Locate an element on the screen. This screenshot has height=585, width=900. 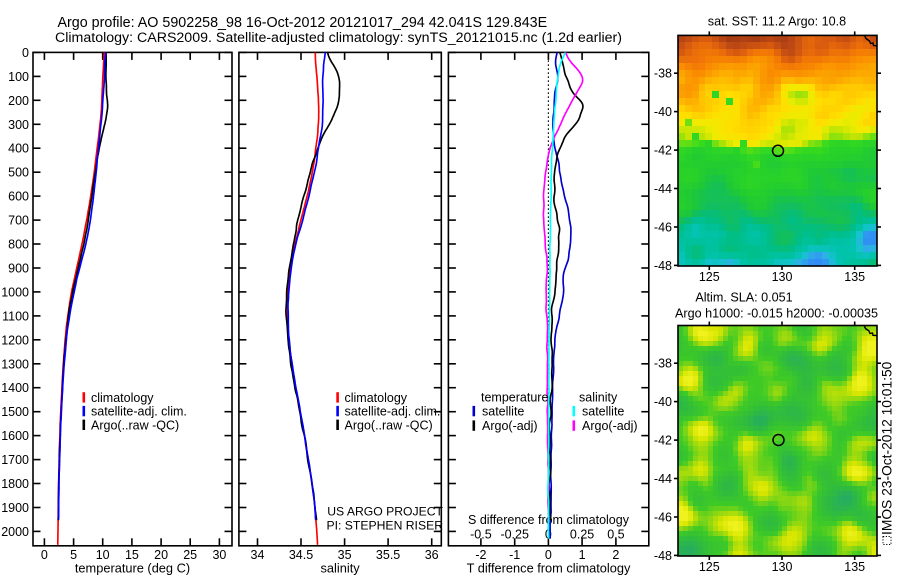
svg-text: 1700 is located at coordinates (15, 460).